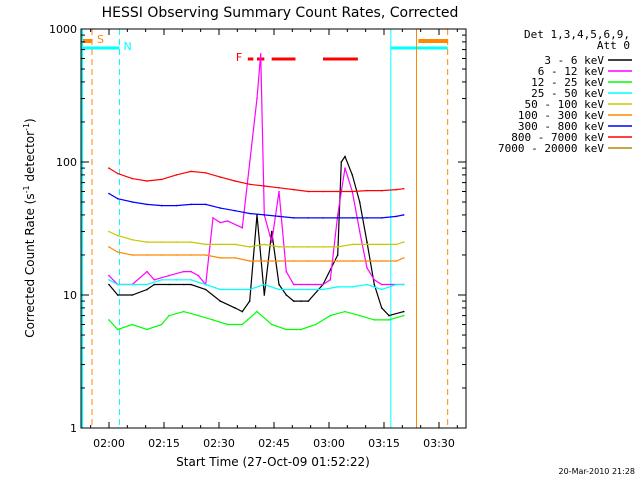 The image size is (640, 480). Describe the element at coordinates (567, 82) in the screenshot. I see `legend-label: 12 - 25 keV` at that location.